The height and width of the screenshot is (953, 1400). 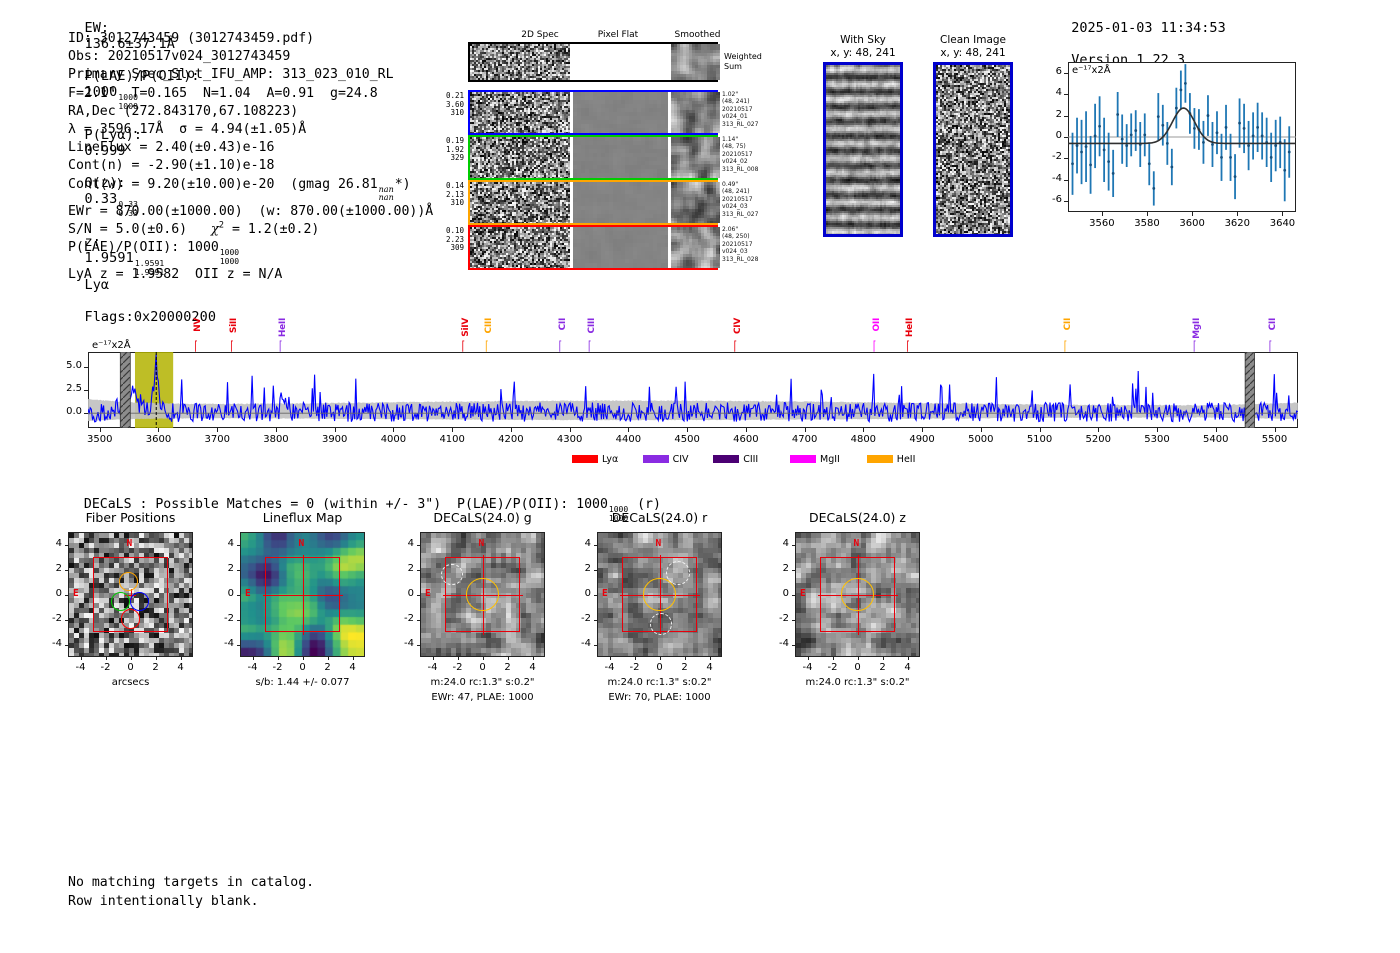 What do you see at coordinates (605, 593) in the screenshot?
I see `compass-east-4: E` at bounding box center [605, 593].